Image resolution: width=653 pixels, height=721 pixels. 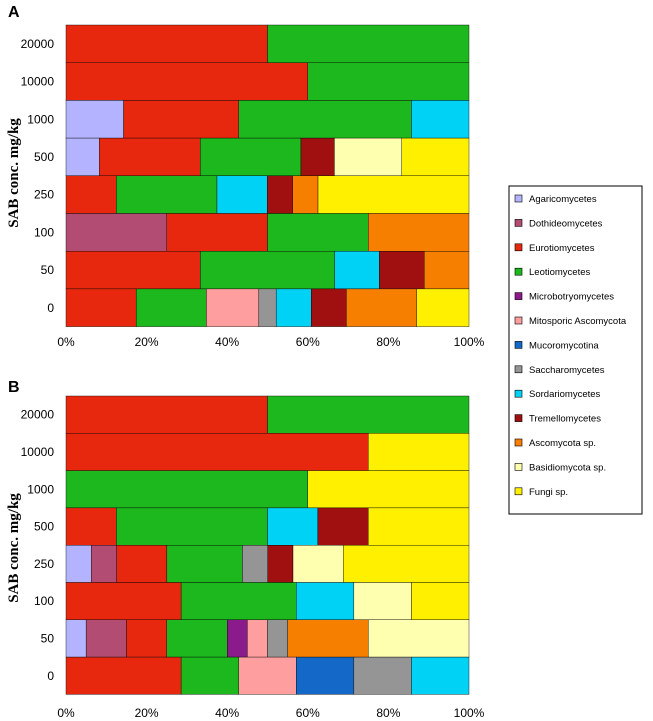 I want to click on y-tick-label-b: 20000, so click(x=38, y=415).